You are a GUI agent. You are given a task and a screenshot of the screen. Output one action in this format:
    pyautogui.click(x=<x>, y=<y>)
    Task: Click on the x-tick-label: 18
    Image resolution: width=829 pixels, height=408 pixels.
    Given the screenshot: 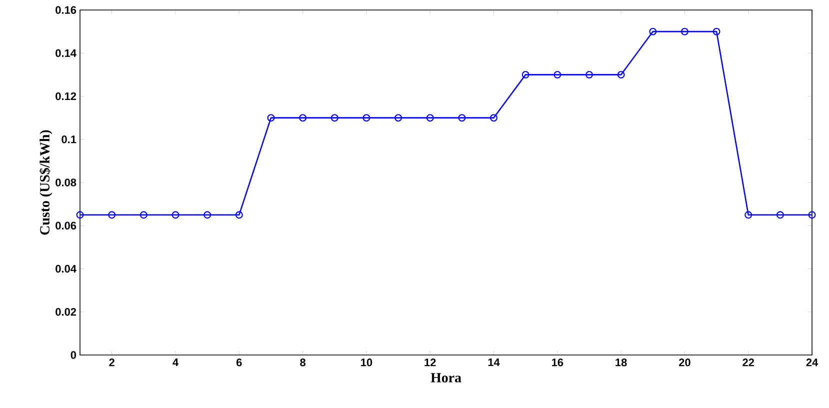 What is the action you would take?
    pyautogui.click(x=621, y=362)
    